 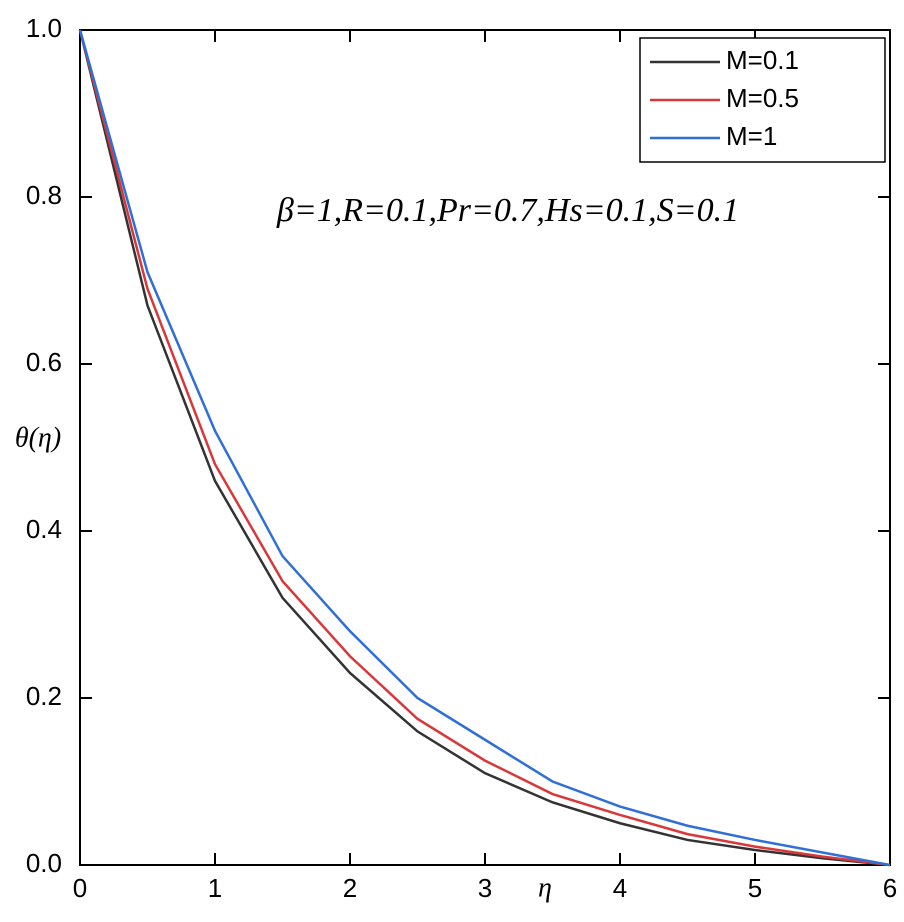 I want to click on x-tick-label: 5, so click(x=755, y=888).